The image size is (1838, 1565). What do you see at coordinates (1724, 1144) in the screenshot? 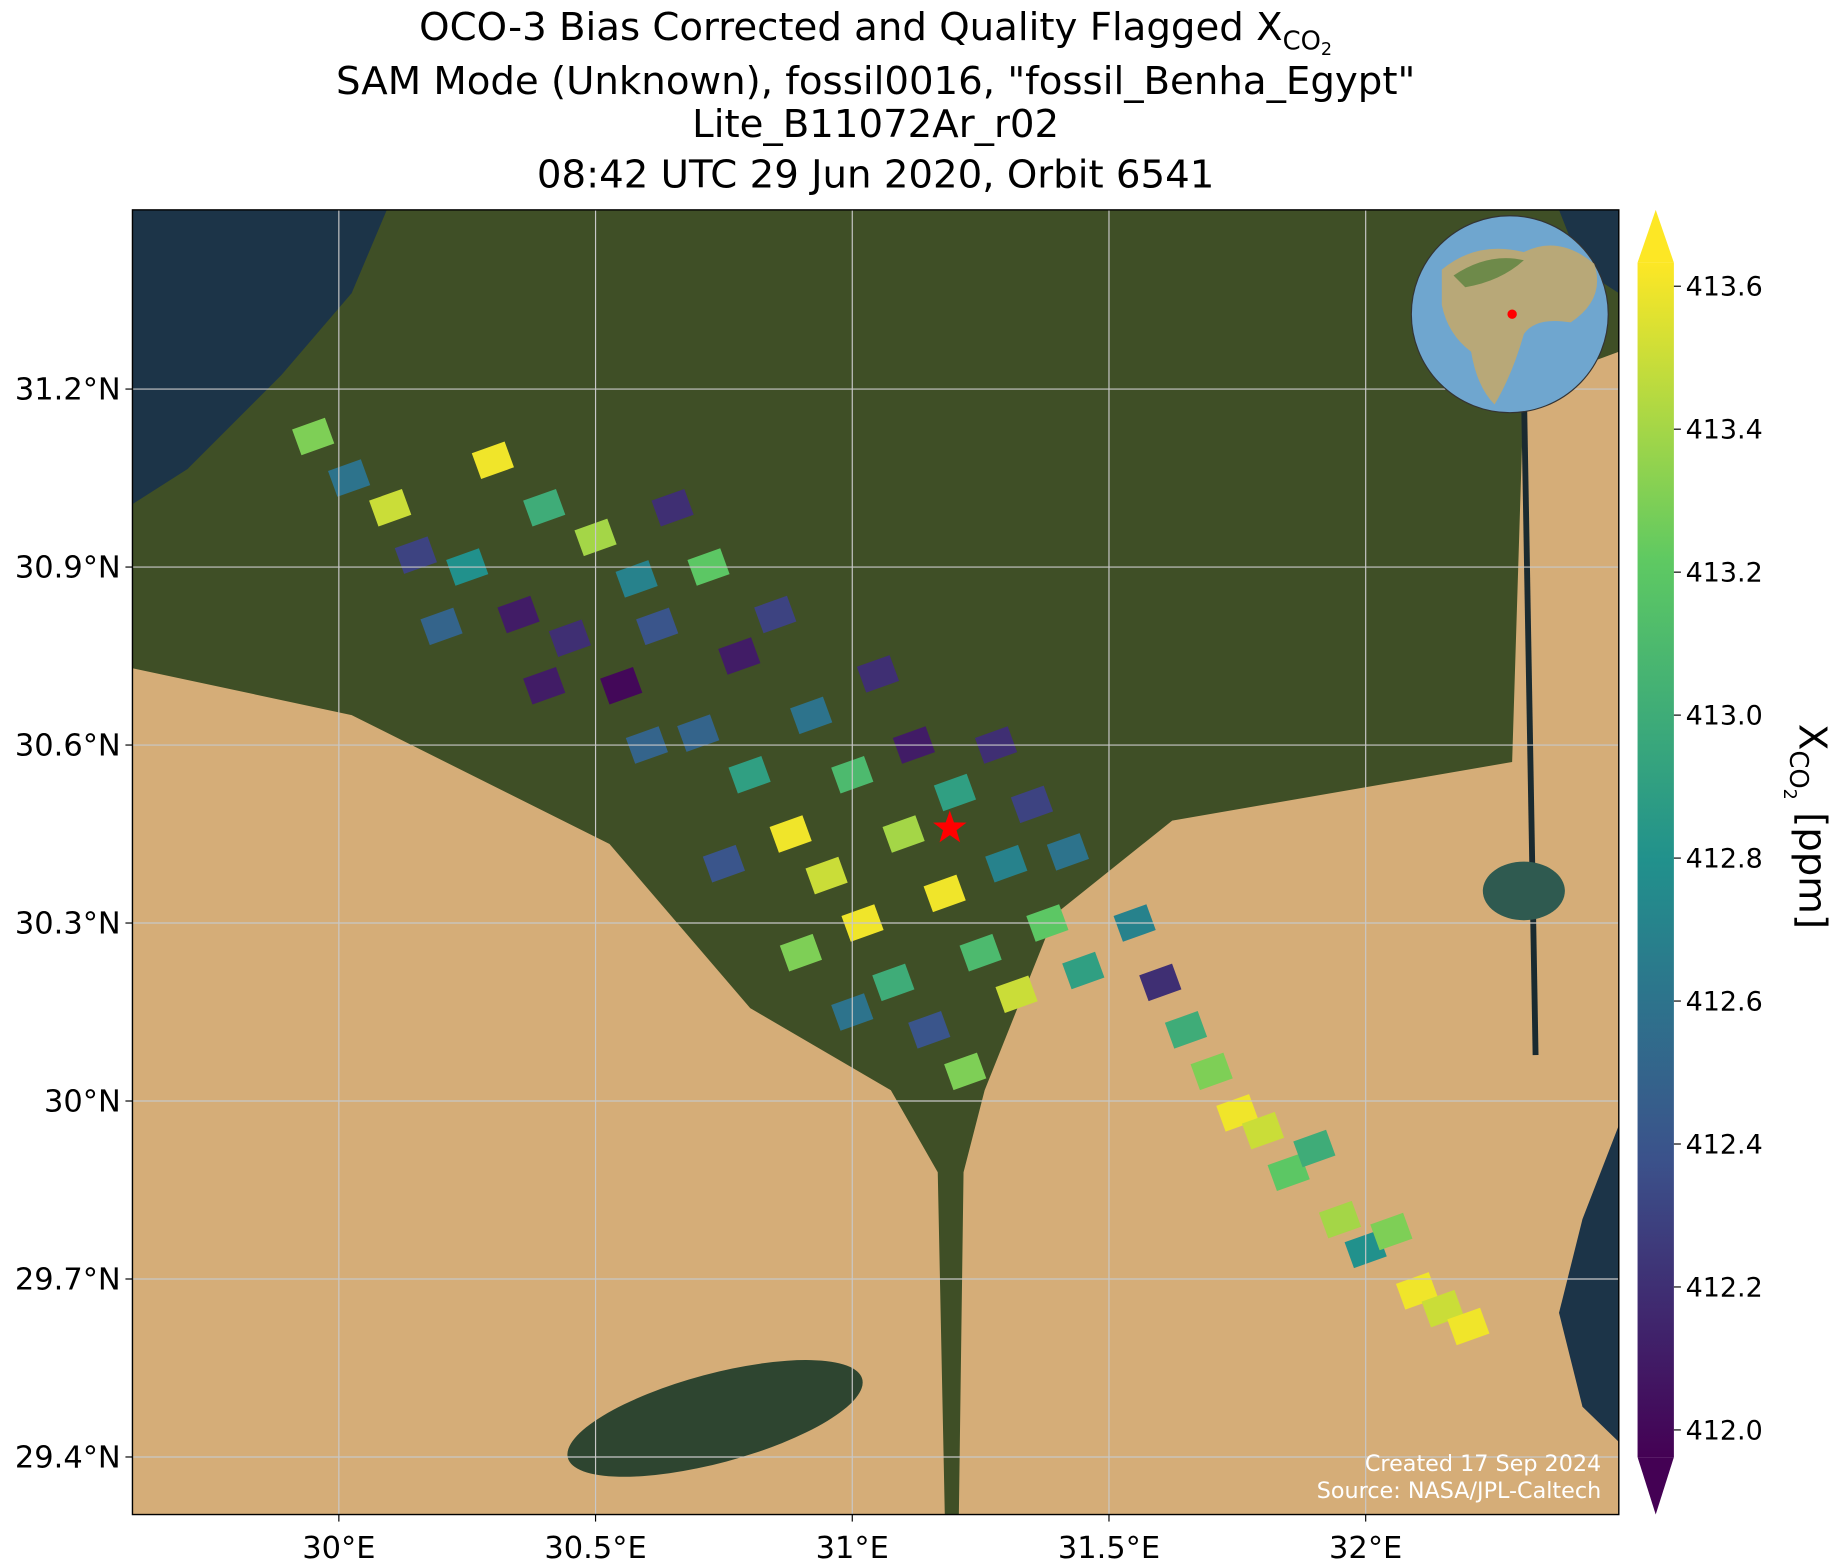
I see `colorbar-tick-label: 412.4` at bounding box center [1724, 1144].